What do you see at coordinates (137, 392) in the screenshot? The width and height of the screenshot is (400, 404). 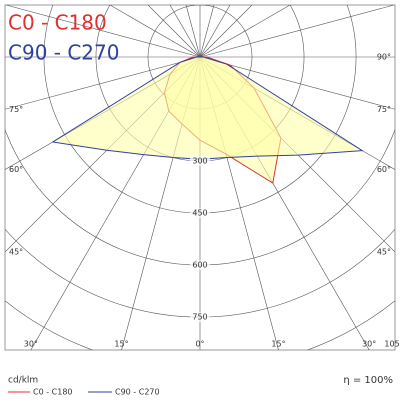 I see `legend-label: C90 - C270` at bounding box center [137, 392].